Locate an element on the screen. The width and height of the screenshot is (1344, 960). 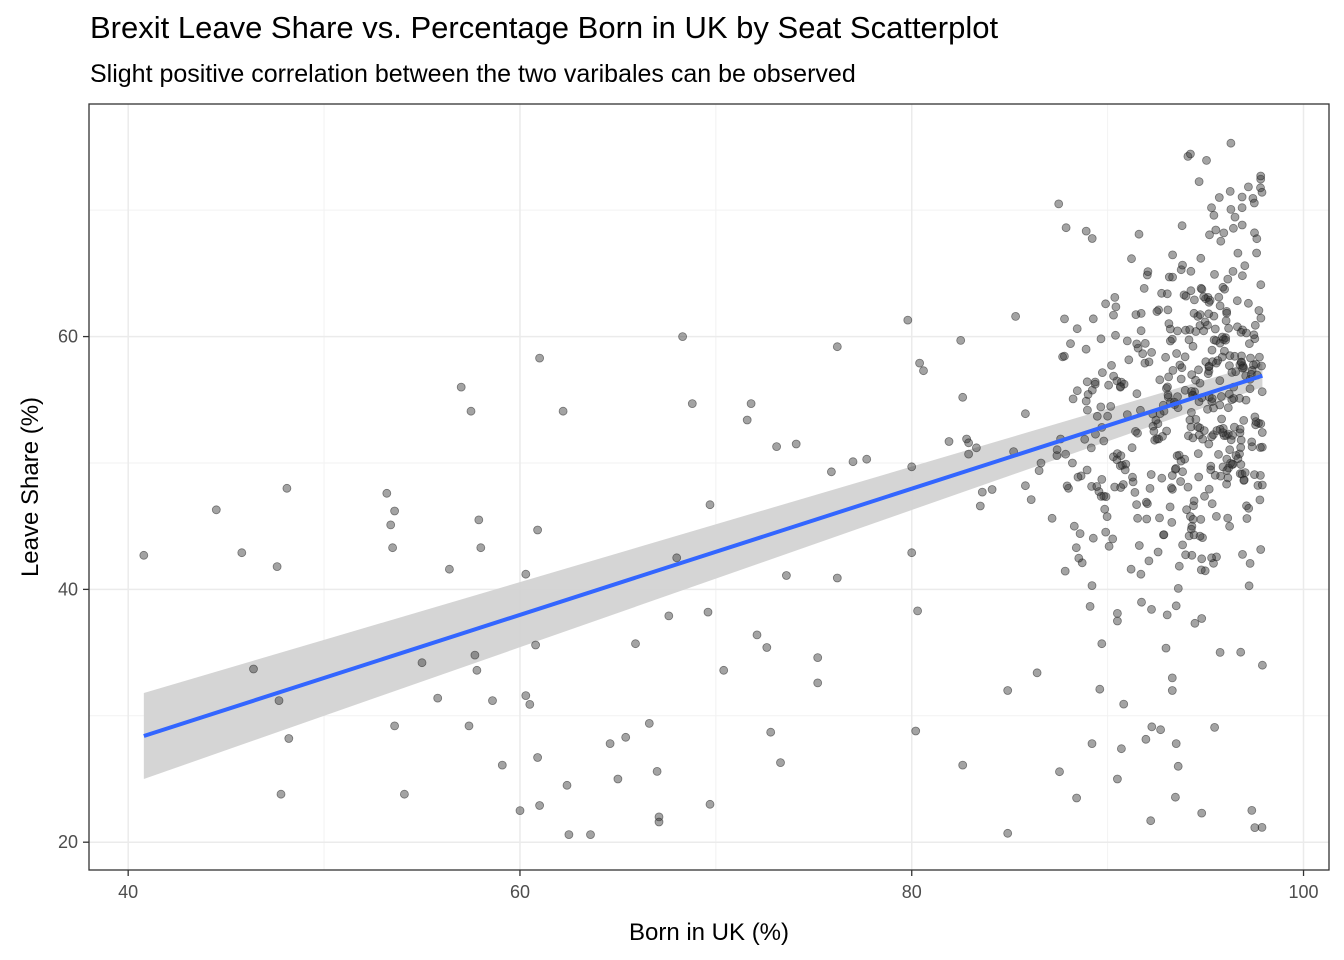
x-tick-label: 80 is located at coordinates (912, 892).